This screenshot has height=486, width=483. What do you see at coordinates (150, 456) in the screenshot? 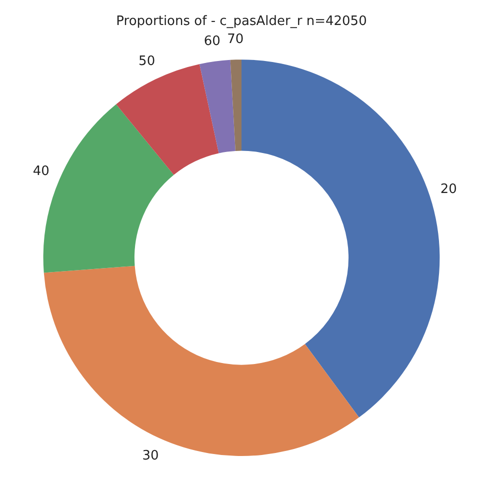
I see `slice-label: 30` at bounding box center [150, 456].